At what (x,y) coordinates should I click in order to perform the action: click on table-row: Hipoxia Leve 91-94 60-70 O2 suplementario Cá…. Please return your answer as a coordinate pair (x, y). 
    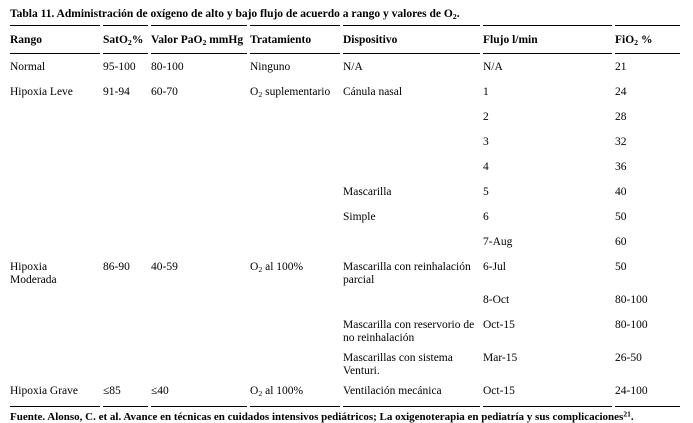
    Looking at the image, I should click on (345, 91).